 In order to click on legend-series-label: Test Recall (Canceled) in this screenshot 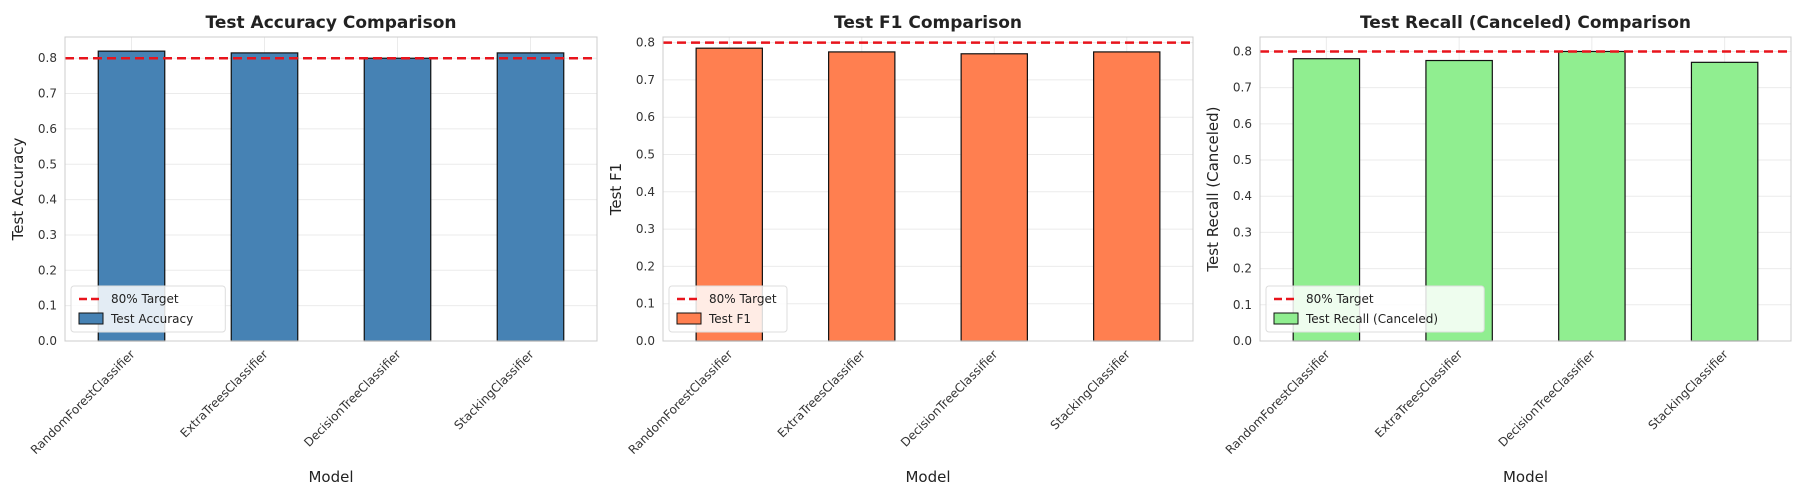, I will do `click(1371, 319)`.